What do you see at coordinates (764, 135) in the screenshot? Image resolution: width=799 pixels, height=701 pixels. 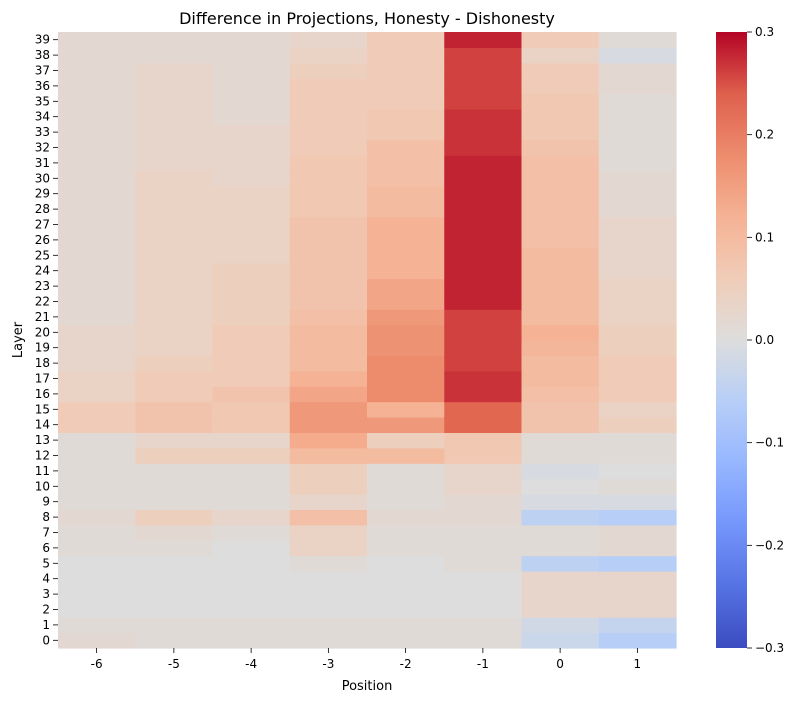 I see `colorbar-tick-label: 0.2` at bounding box center [764, 135].